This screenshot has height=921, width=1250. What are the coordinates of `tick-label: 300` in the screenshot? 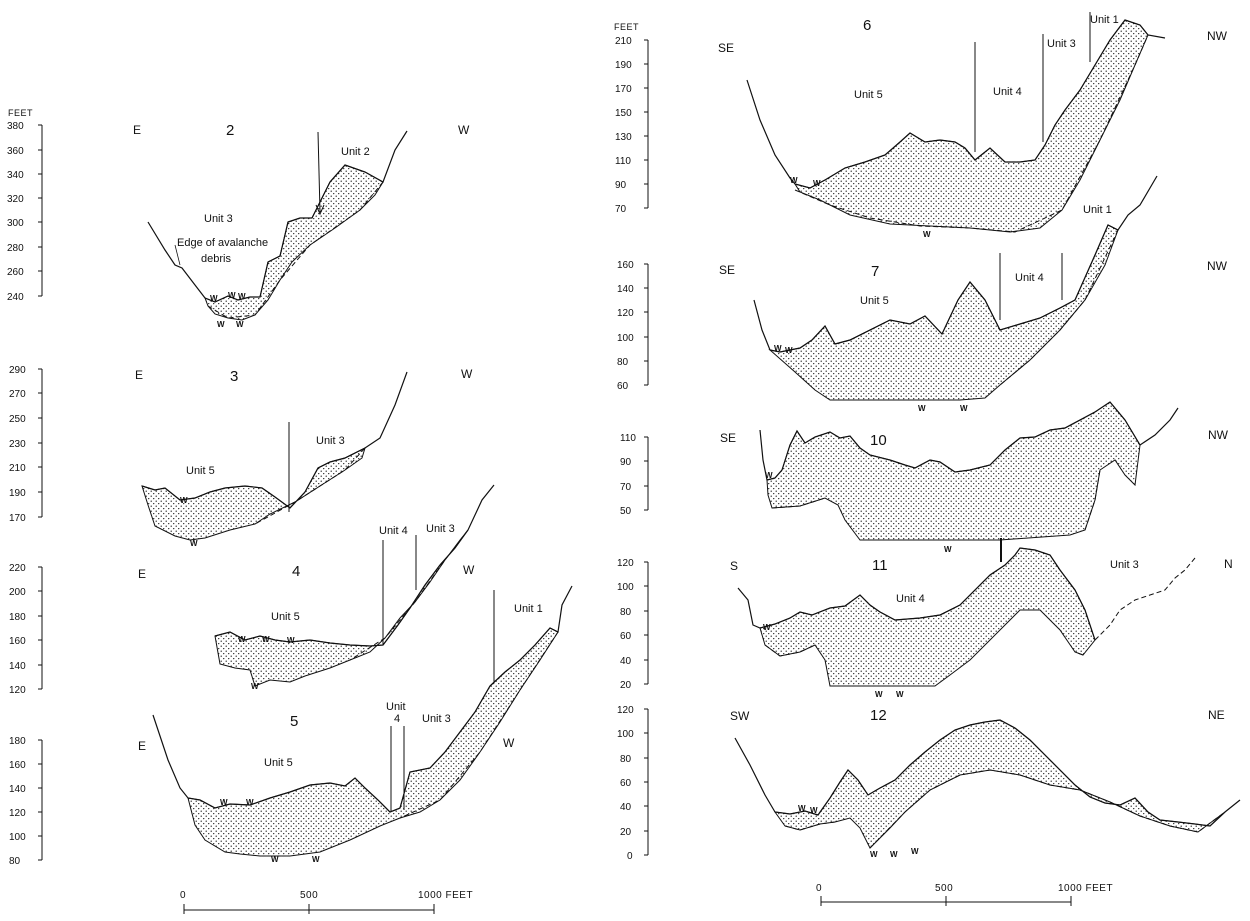 It's located at (15, 223).